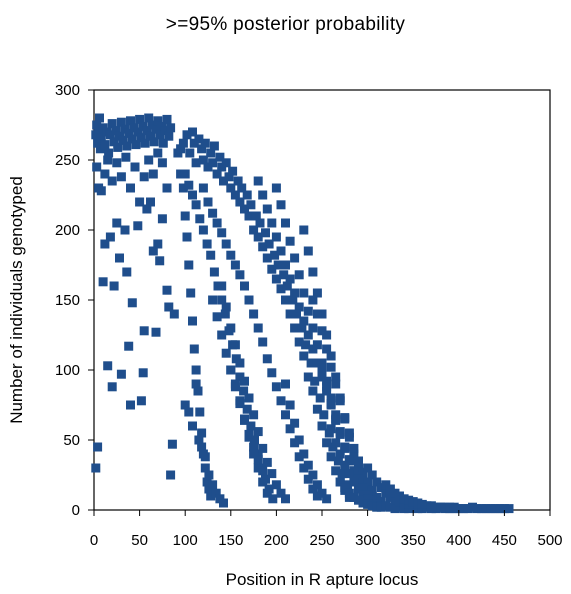 The image size is (571, 594). Describe the element at coordinates (67, 90) in the screenshot. I see `y-tick-label: 300` at that location.